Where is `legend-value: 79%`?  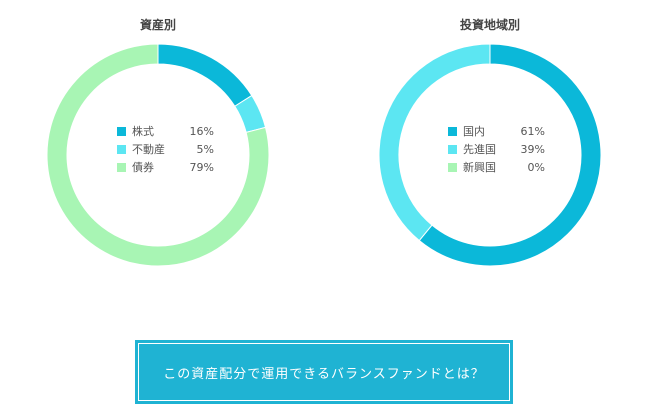 legend-value: 79% is located at coordinates (201, 167).